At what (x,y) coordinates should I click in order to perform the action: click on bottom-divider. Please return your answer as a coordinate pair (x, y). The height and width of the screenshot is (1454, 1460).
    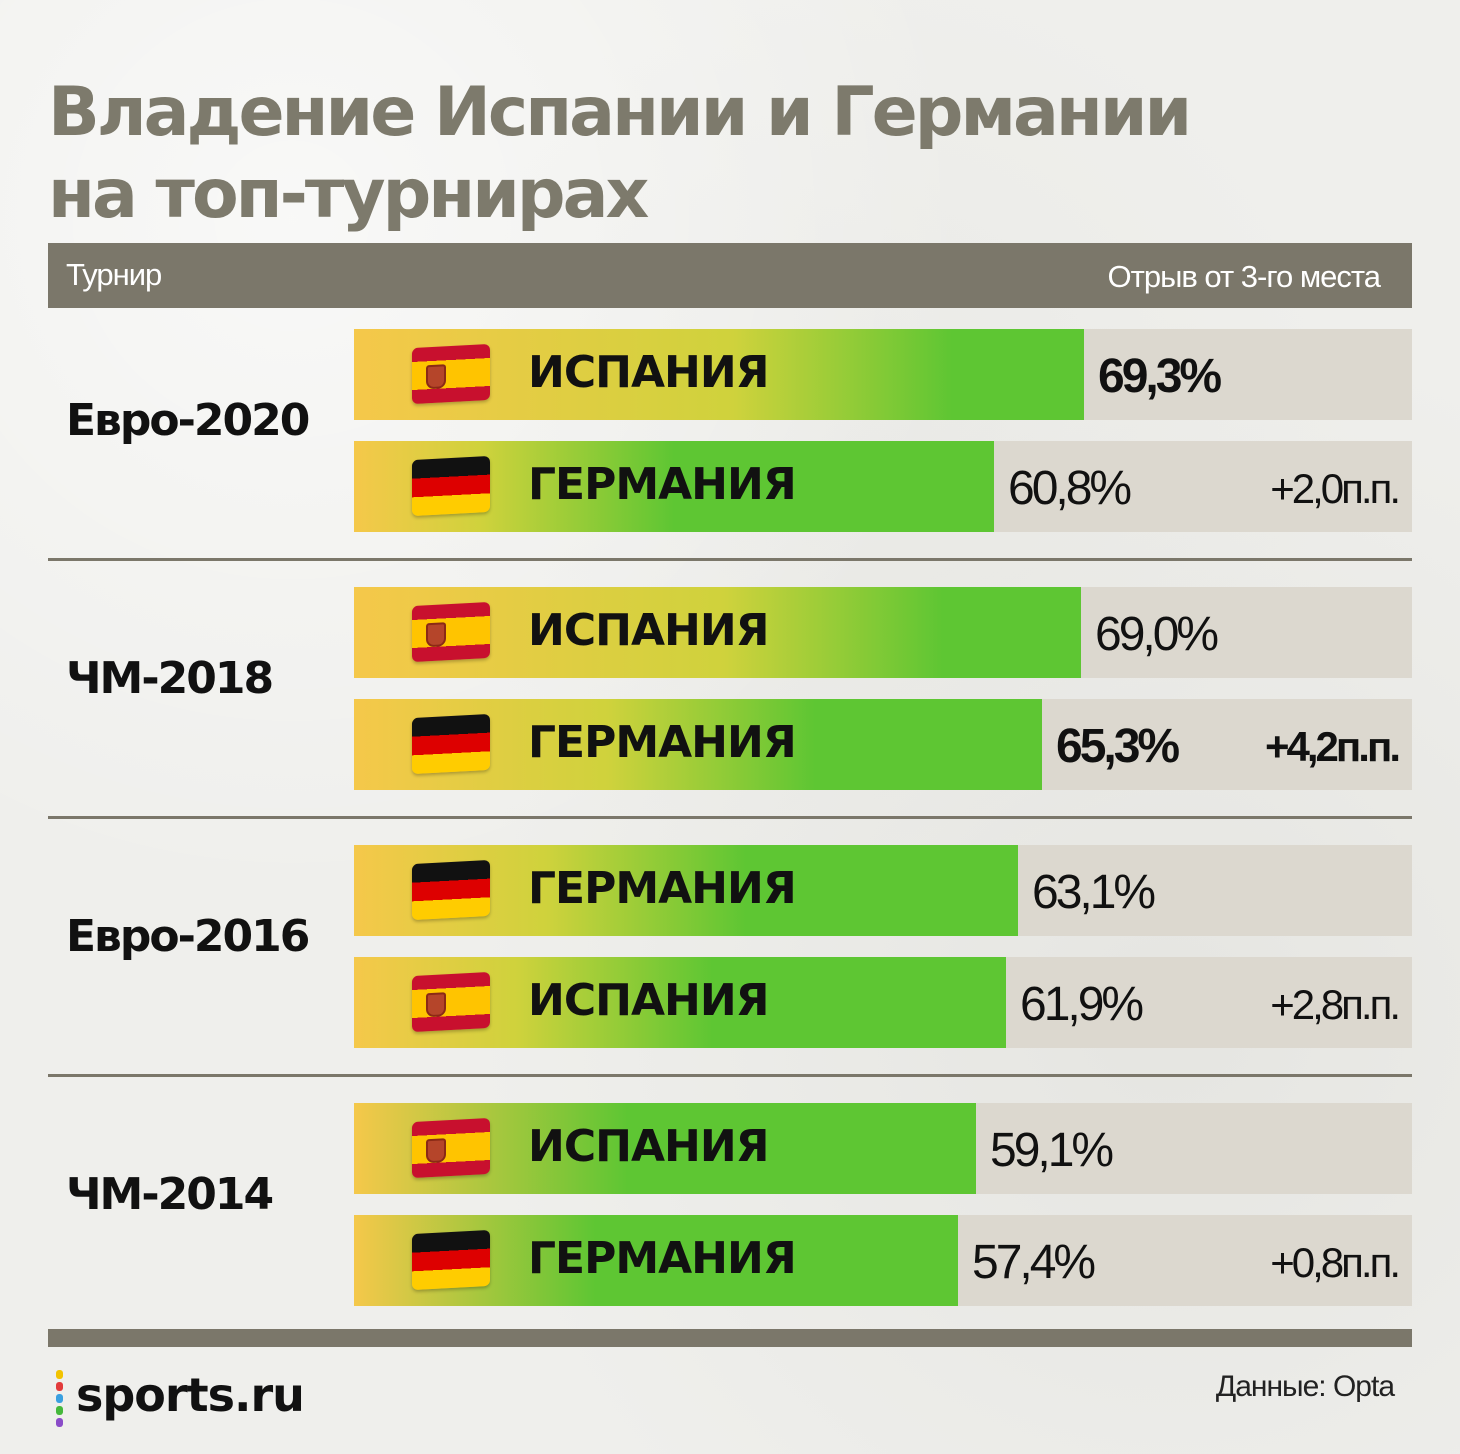
    Looking at the image, I should click on (730, 1338).